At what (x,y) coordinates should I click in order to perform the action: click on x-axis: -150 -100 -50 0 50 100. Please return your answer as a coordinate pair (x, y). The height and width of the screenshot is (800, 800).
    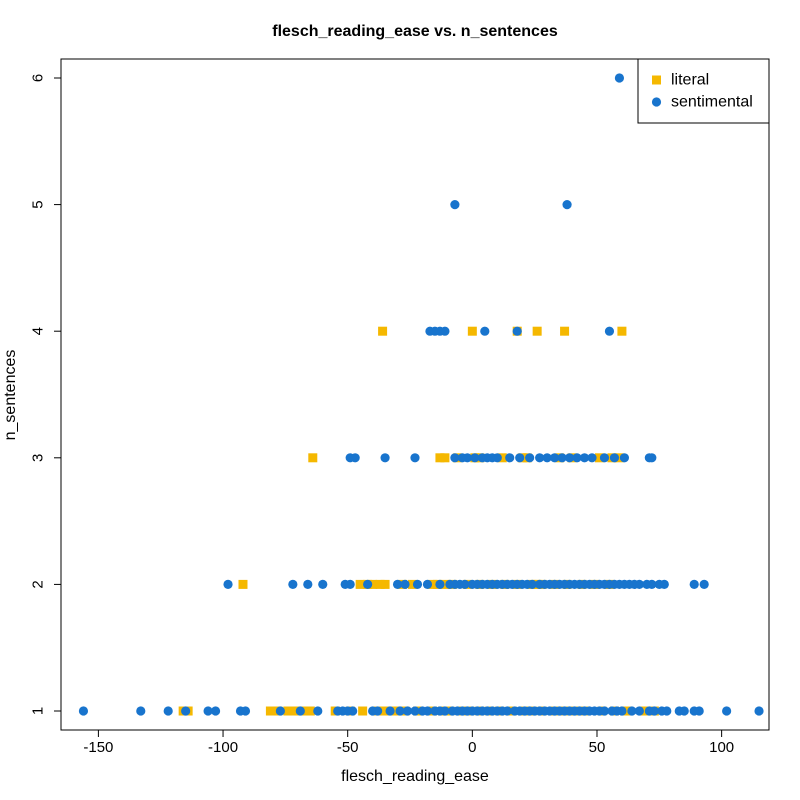
    Looking at the image, I should click on (408, 742).